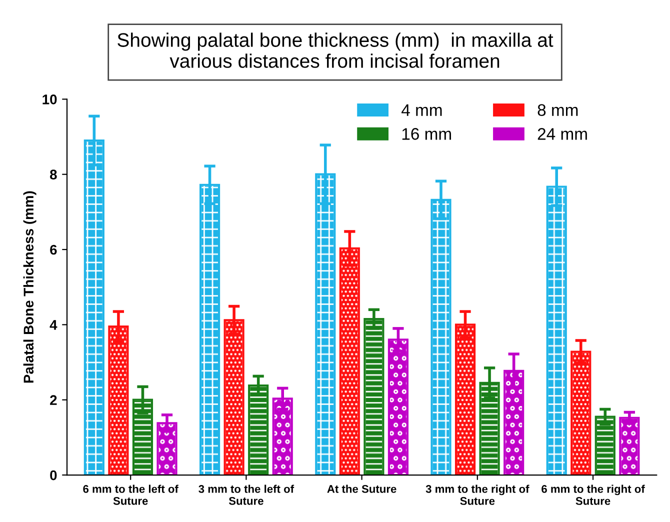  I want to click on y-tick-label: 4, so click(54, 325).